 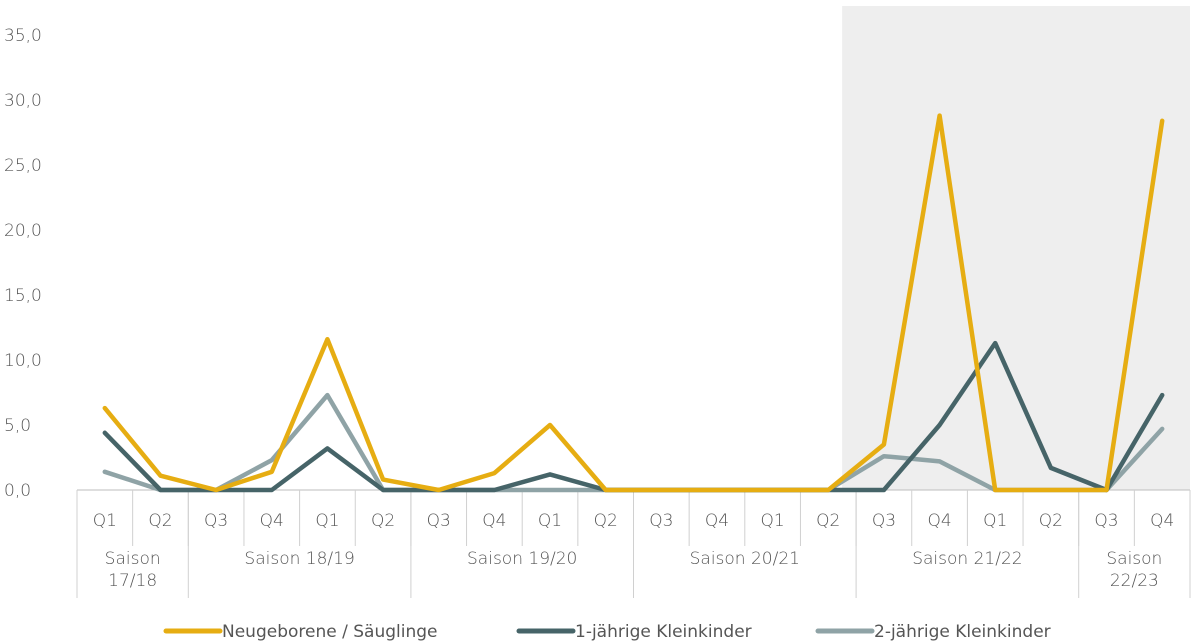 What do you see at coordinates (522, 559) in the screenshot?
I see `season-label: Saison 19/20` at bounding box center [522, 559].